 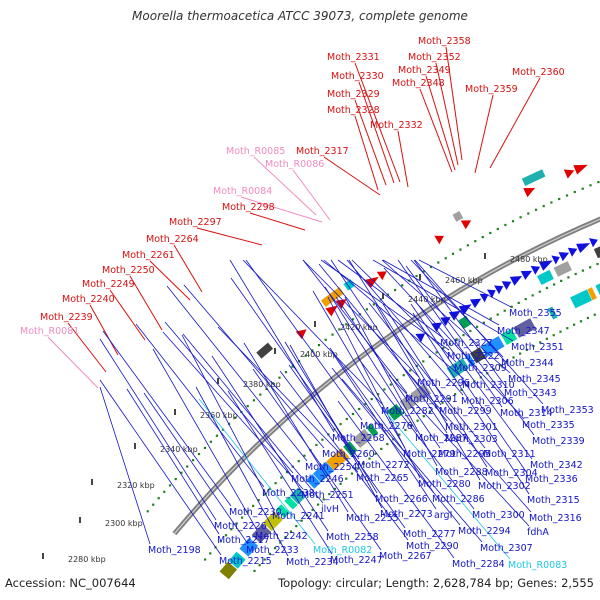 What do you see at coordinates (195, 222) in the screenshot?
I see `gene-label: Moth_2297` at bounding box center [195, 222].